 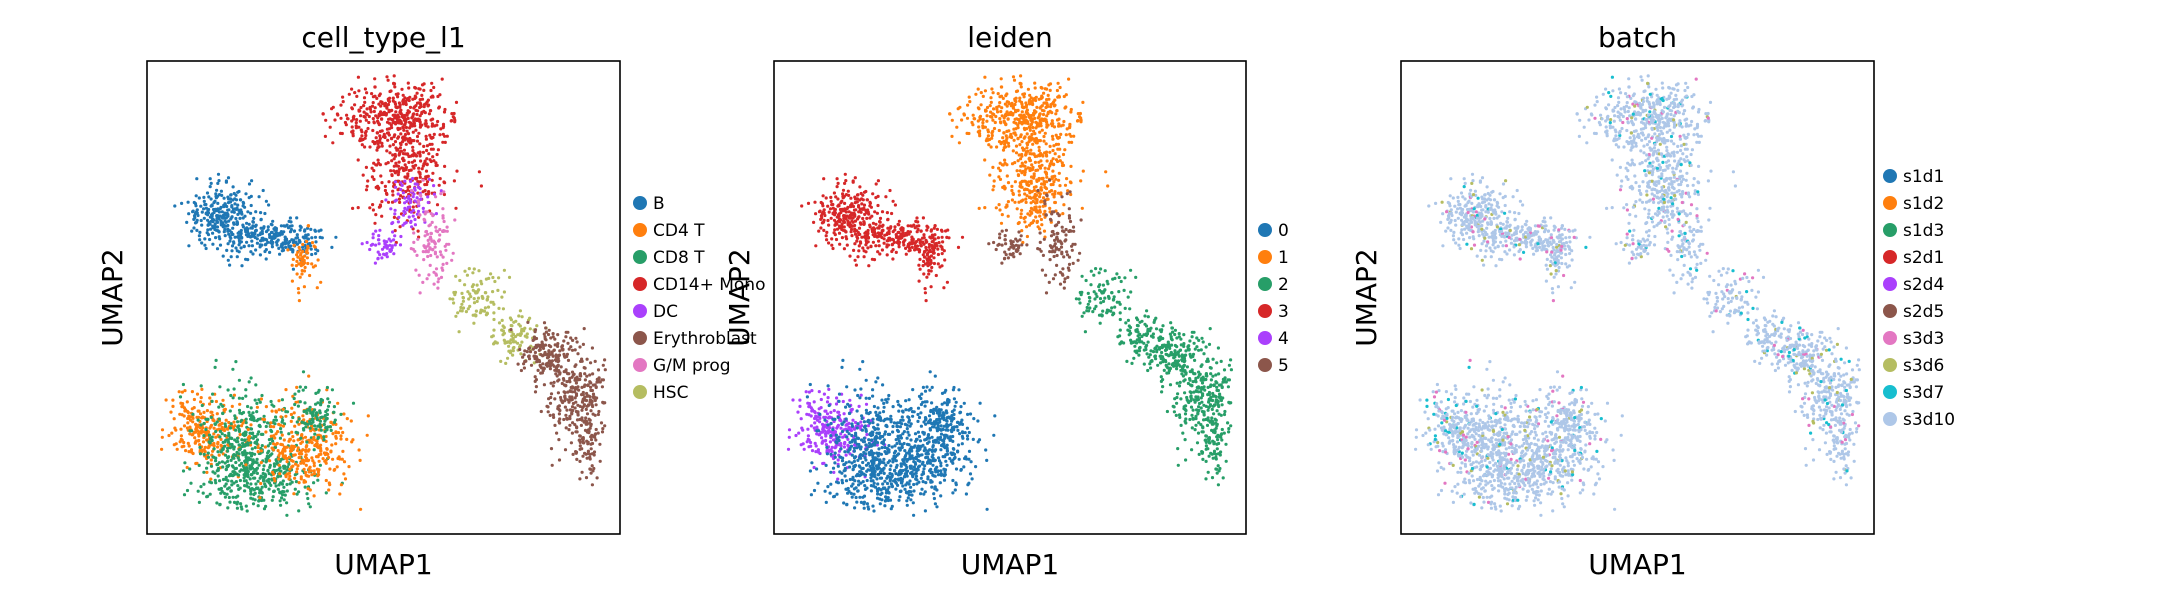 What do you see at coordinates (380, 255) in the screenshot?
I see `point-dc` at bounding box center [380, 255].